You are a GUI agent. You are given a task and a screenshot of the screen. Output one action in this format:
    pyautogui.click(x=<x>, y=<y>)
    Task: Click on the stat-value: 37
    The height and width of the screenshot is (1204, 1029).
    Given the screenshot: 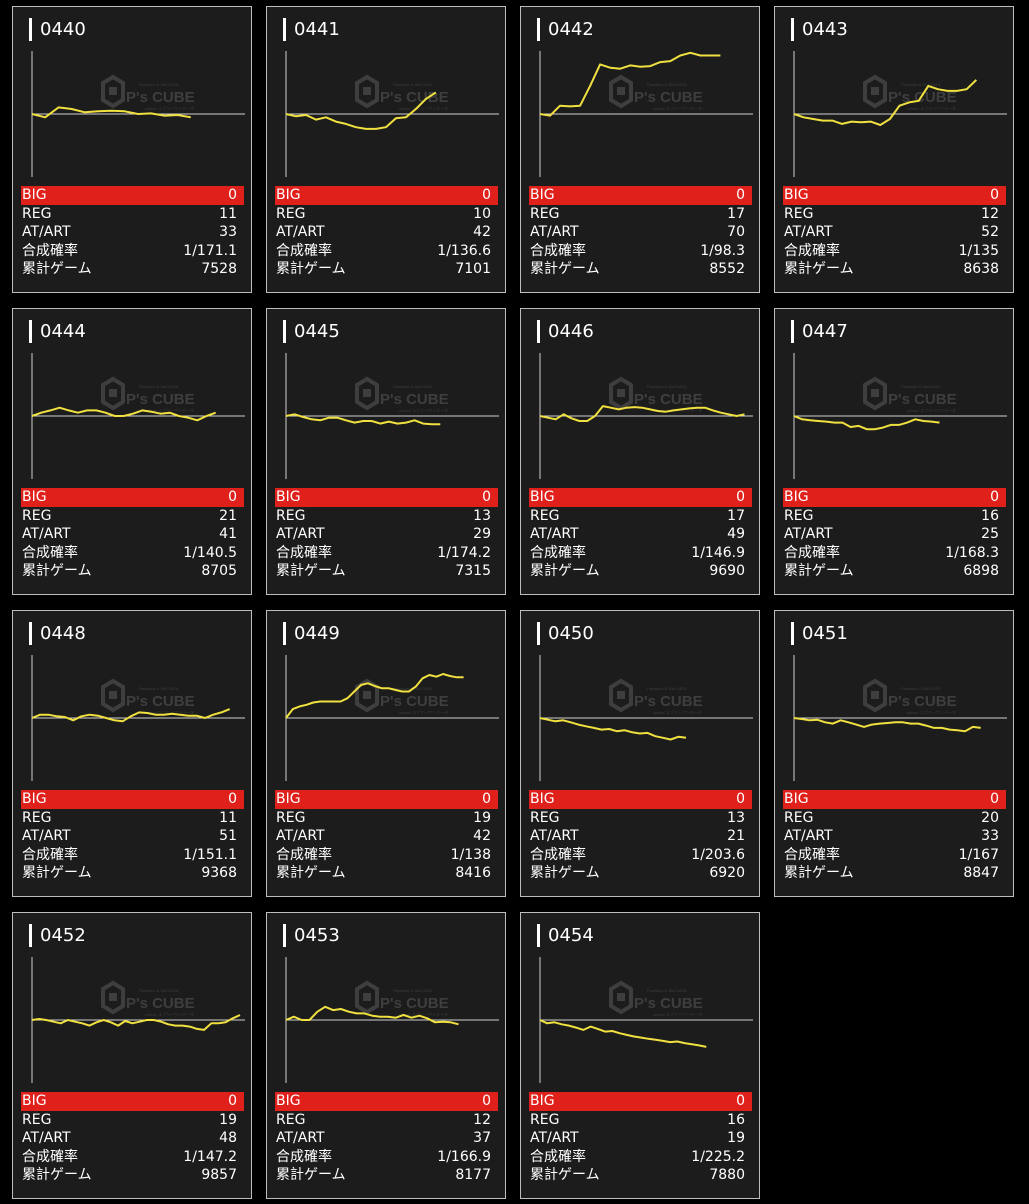 What is the action you would take?
    pyautogui.click(x=482, y=1138)
    